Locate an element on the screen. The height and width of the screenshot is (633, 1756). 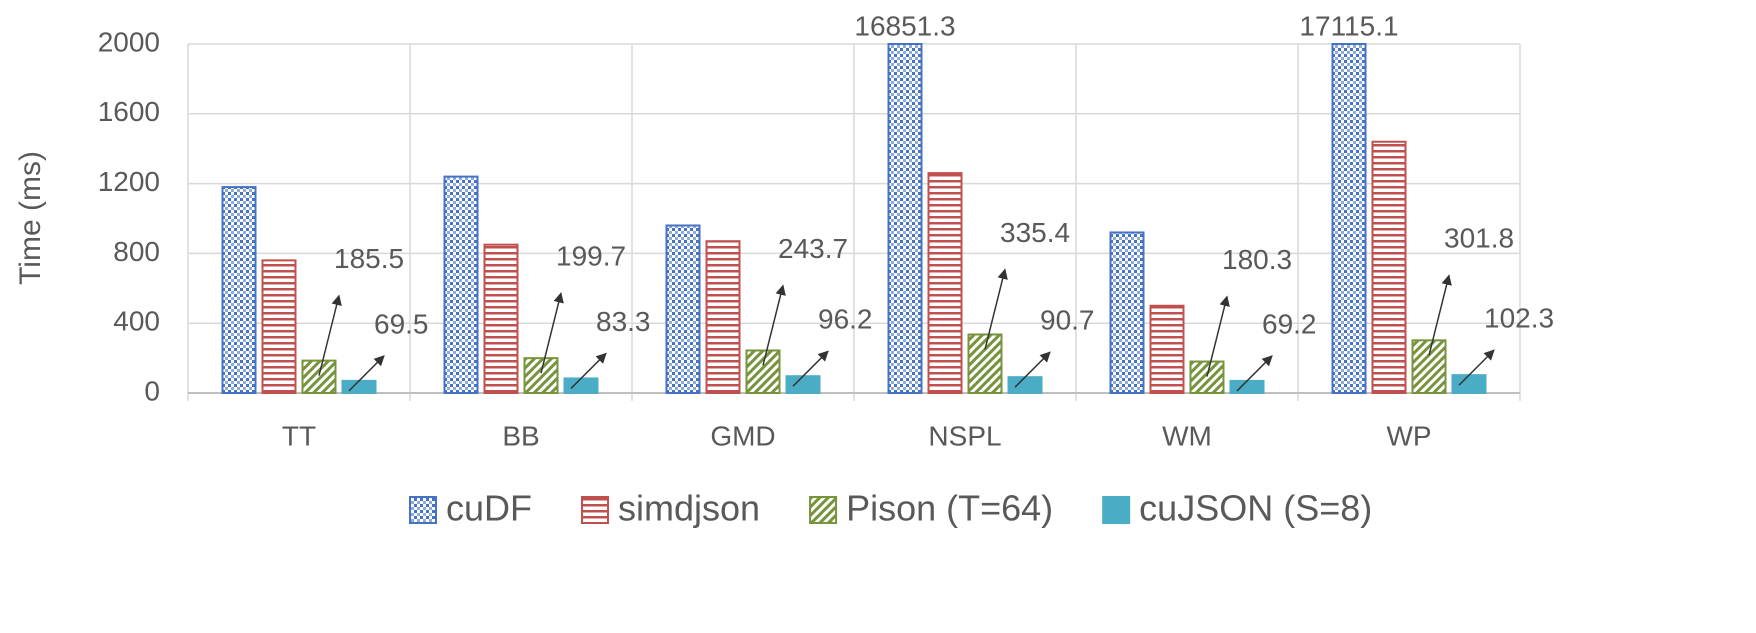
data-label: 17115.1 is located at coordinates (1348, 25).